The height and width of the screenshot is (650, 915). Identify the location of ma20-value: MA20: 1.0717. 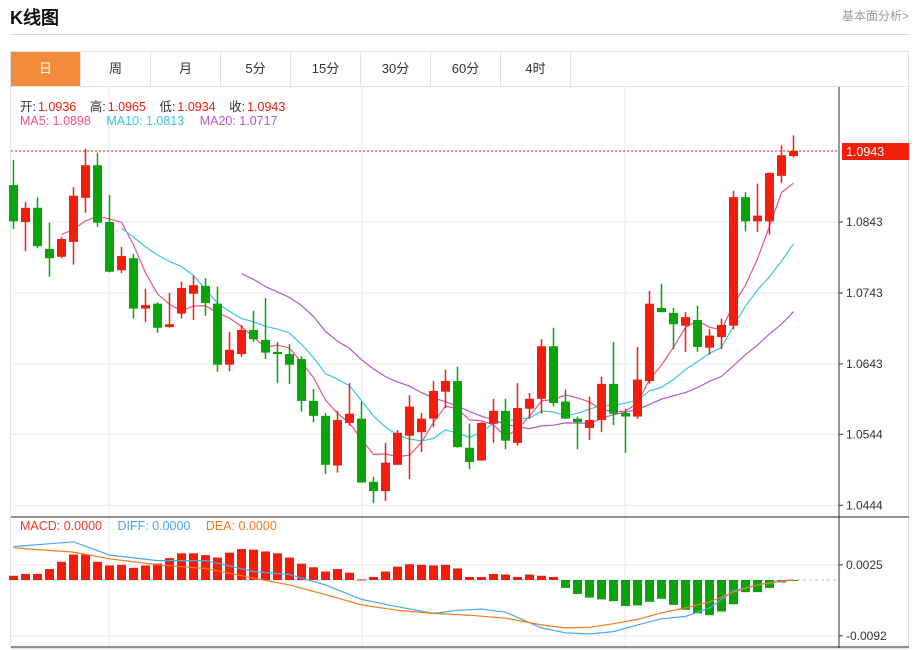
(238, 121).